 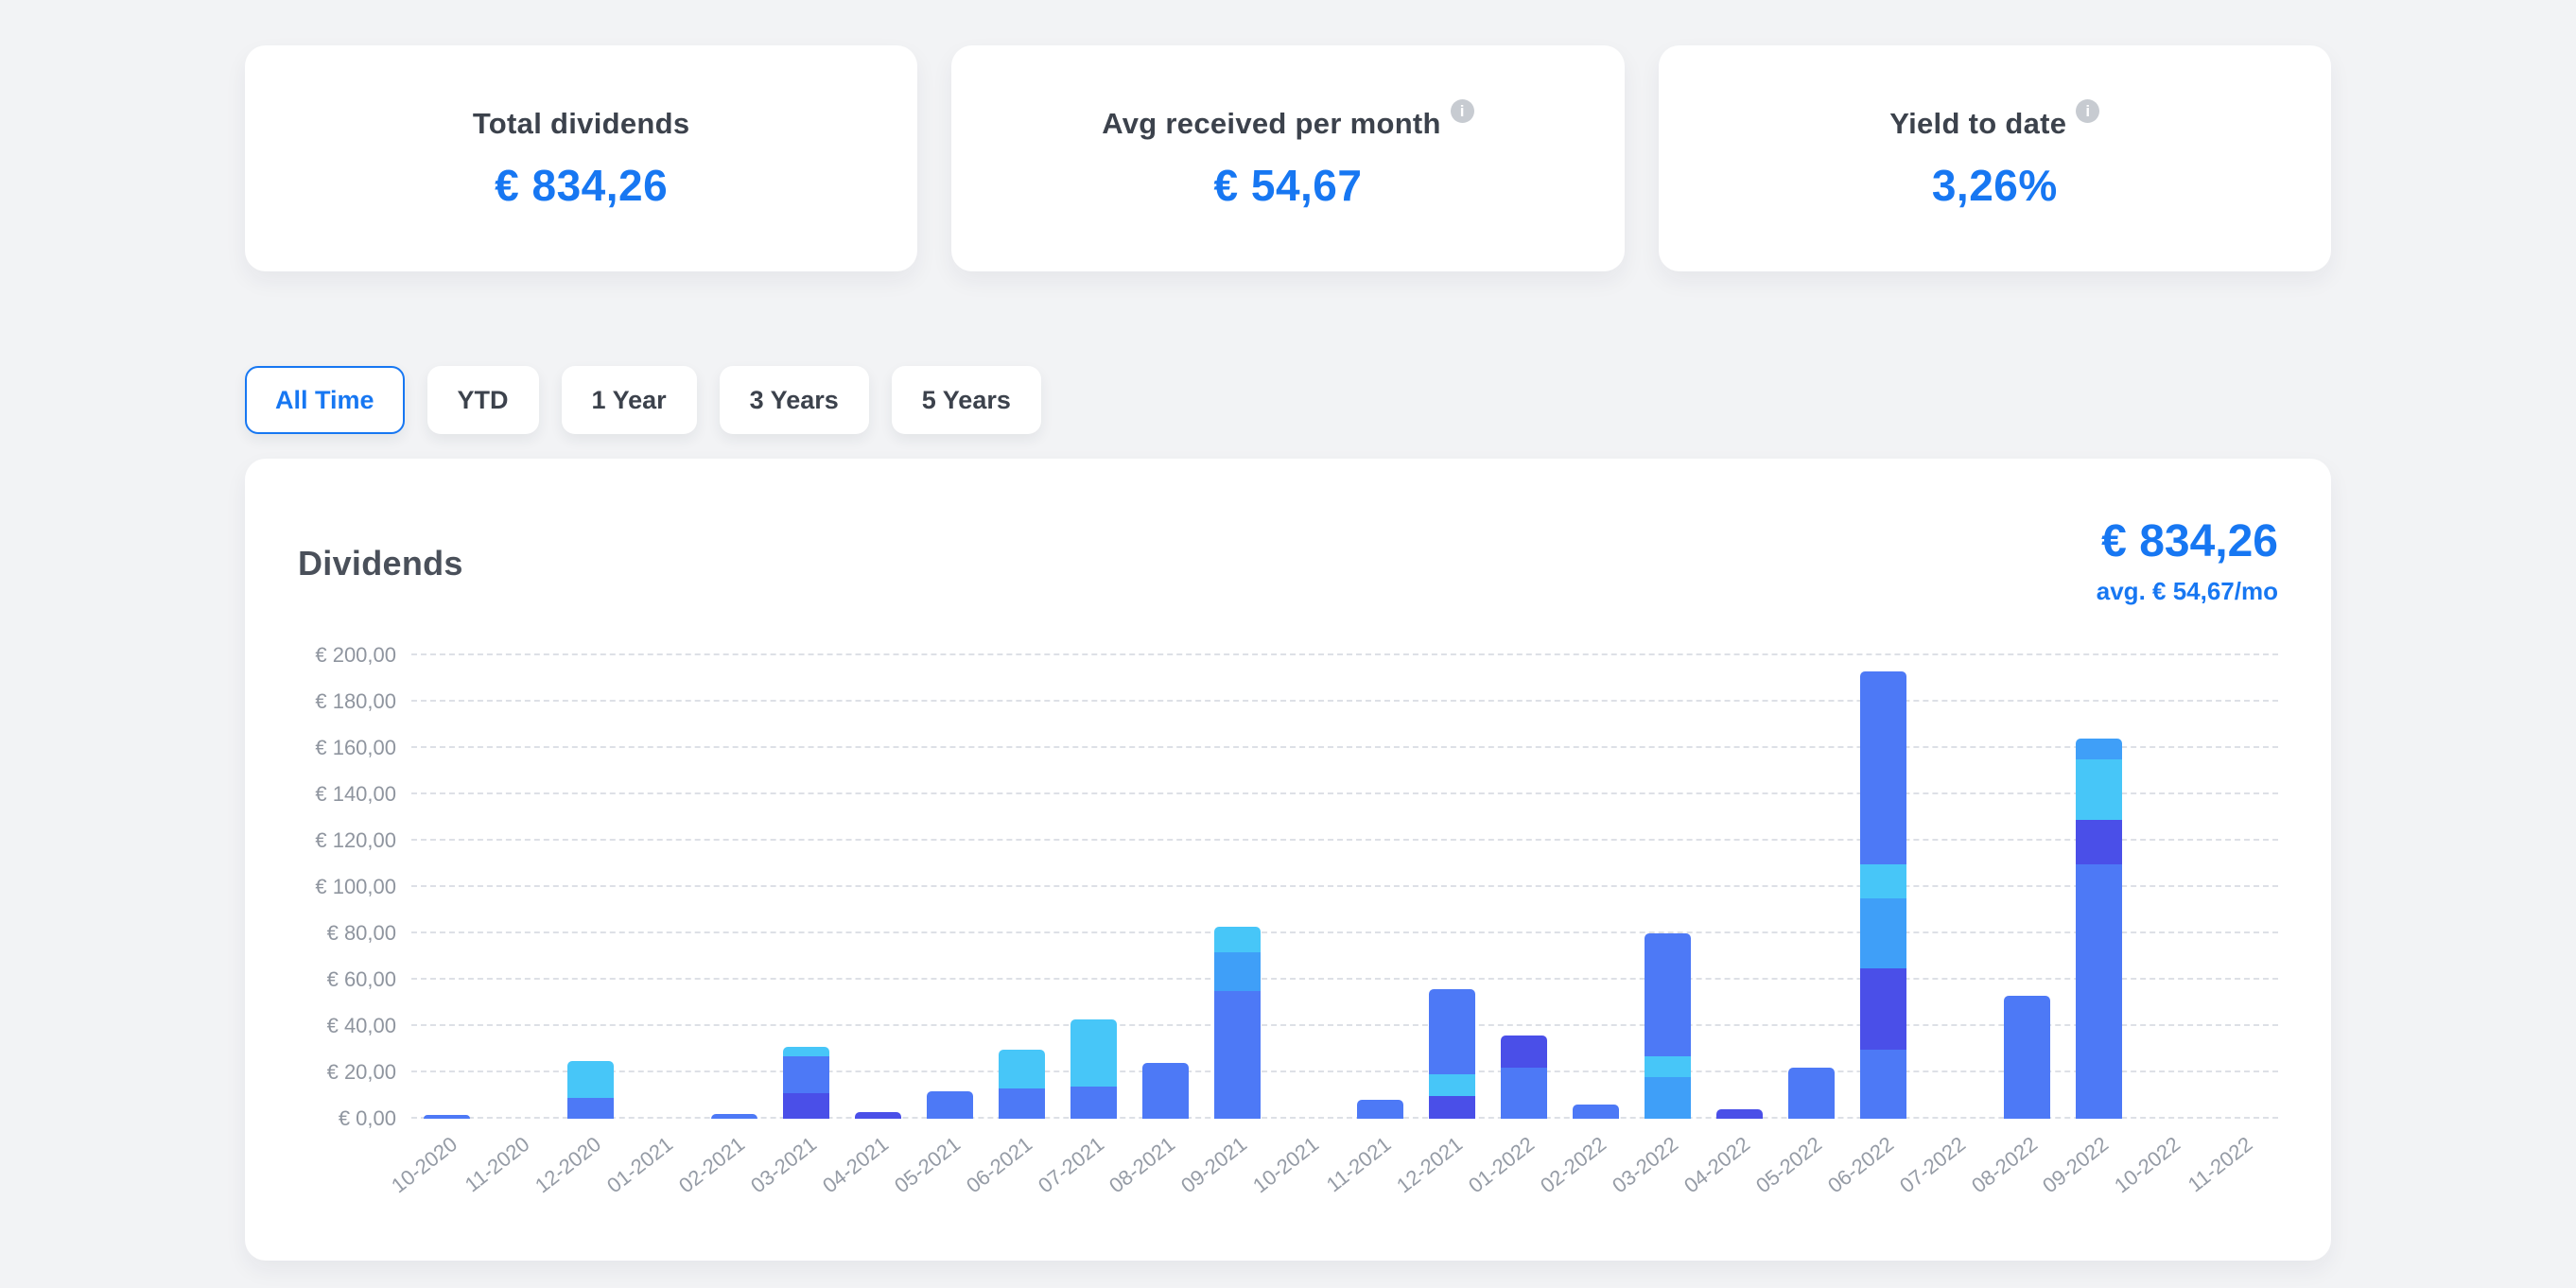 I want to click on chart-header: Dividends € 834,26 avg. € 54,67/mo, so click(x=1288, y=560).